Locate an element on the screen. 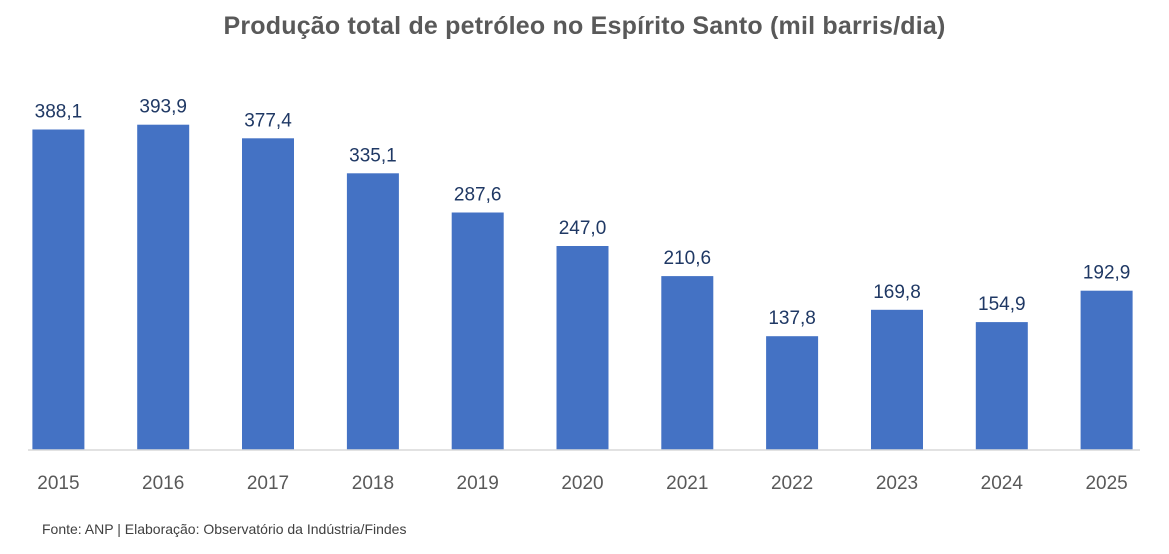 The image size is (1169, 554). bar-2025 is located at coordinates (1106, 370).